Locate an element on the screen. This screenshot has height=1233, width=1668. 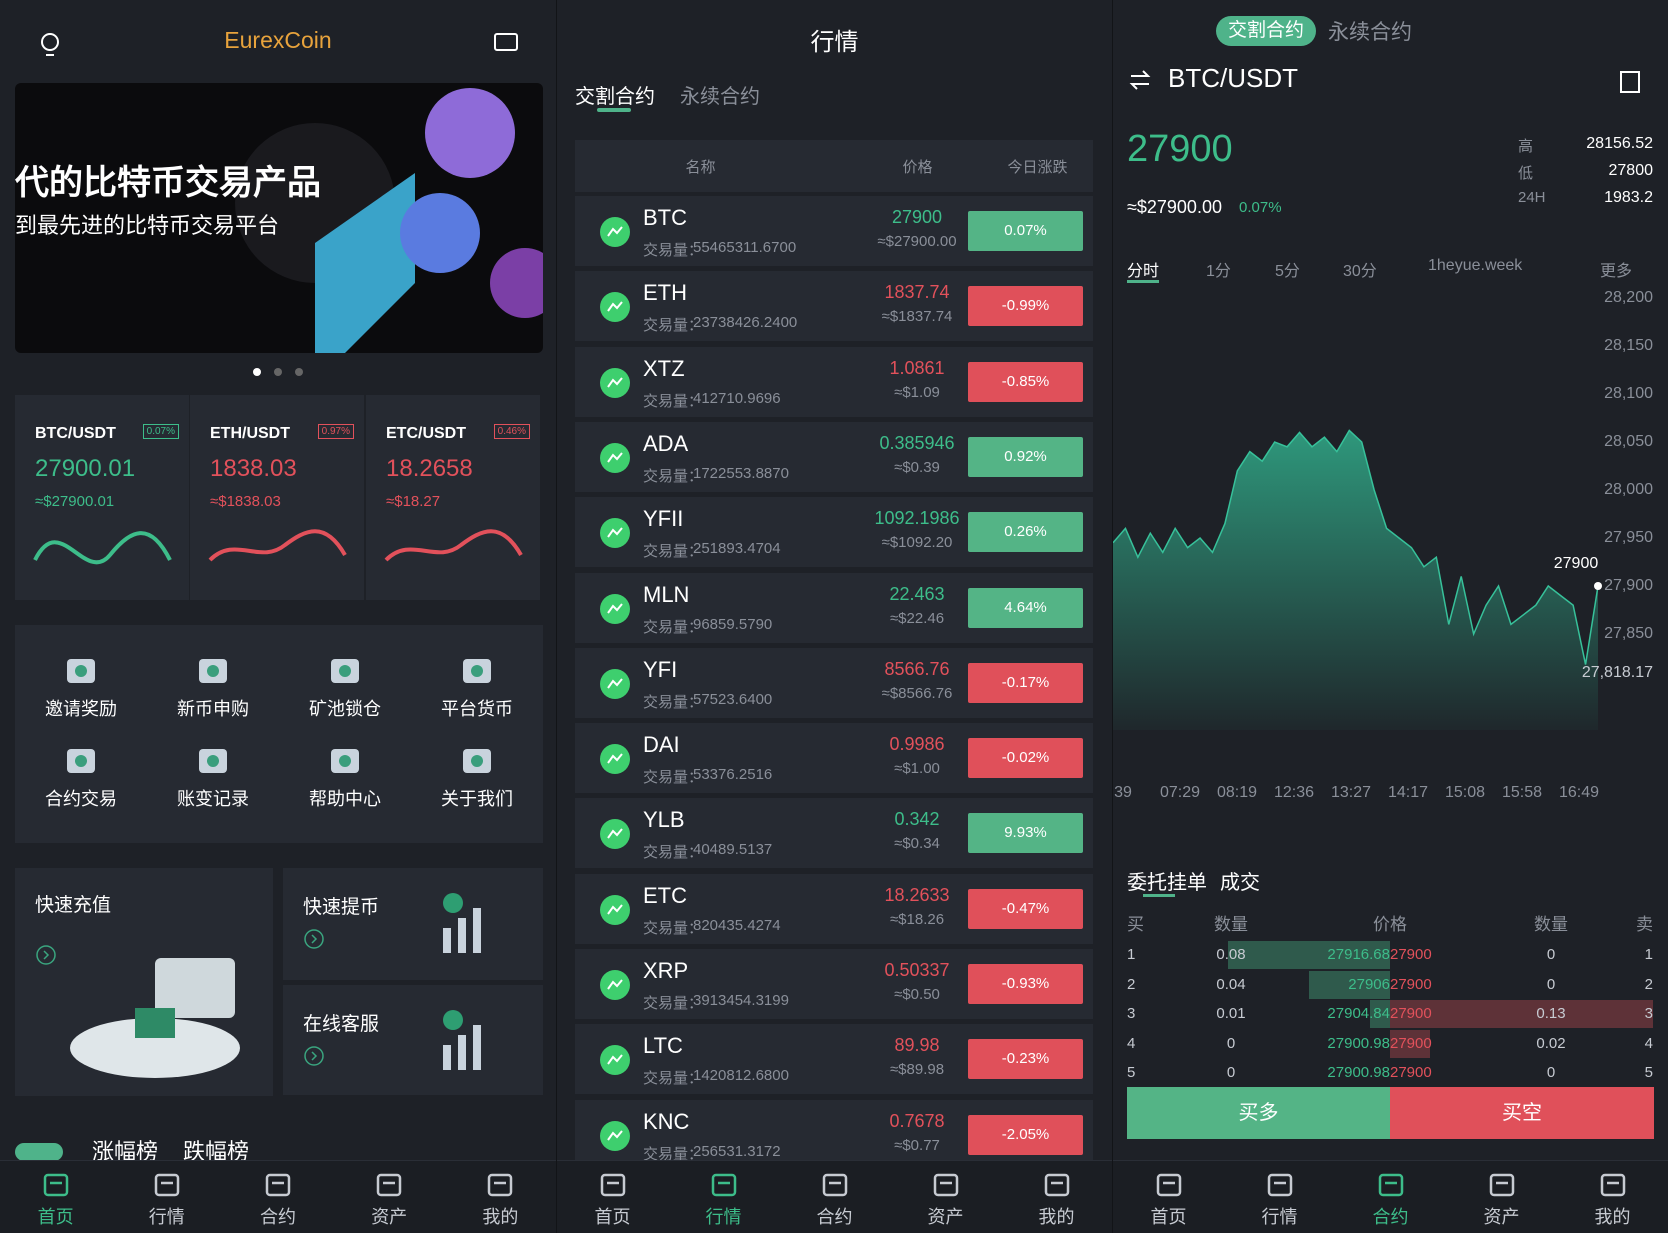
menu-label: 新币申购 is located at coordinates (213, 709).